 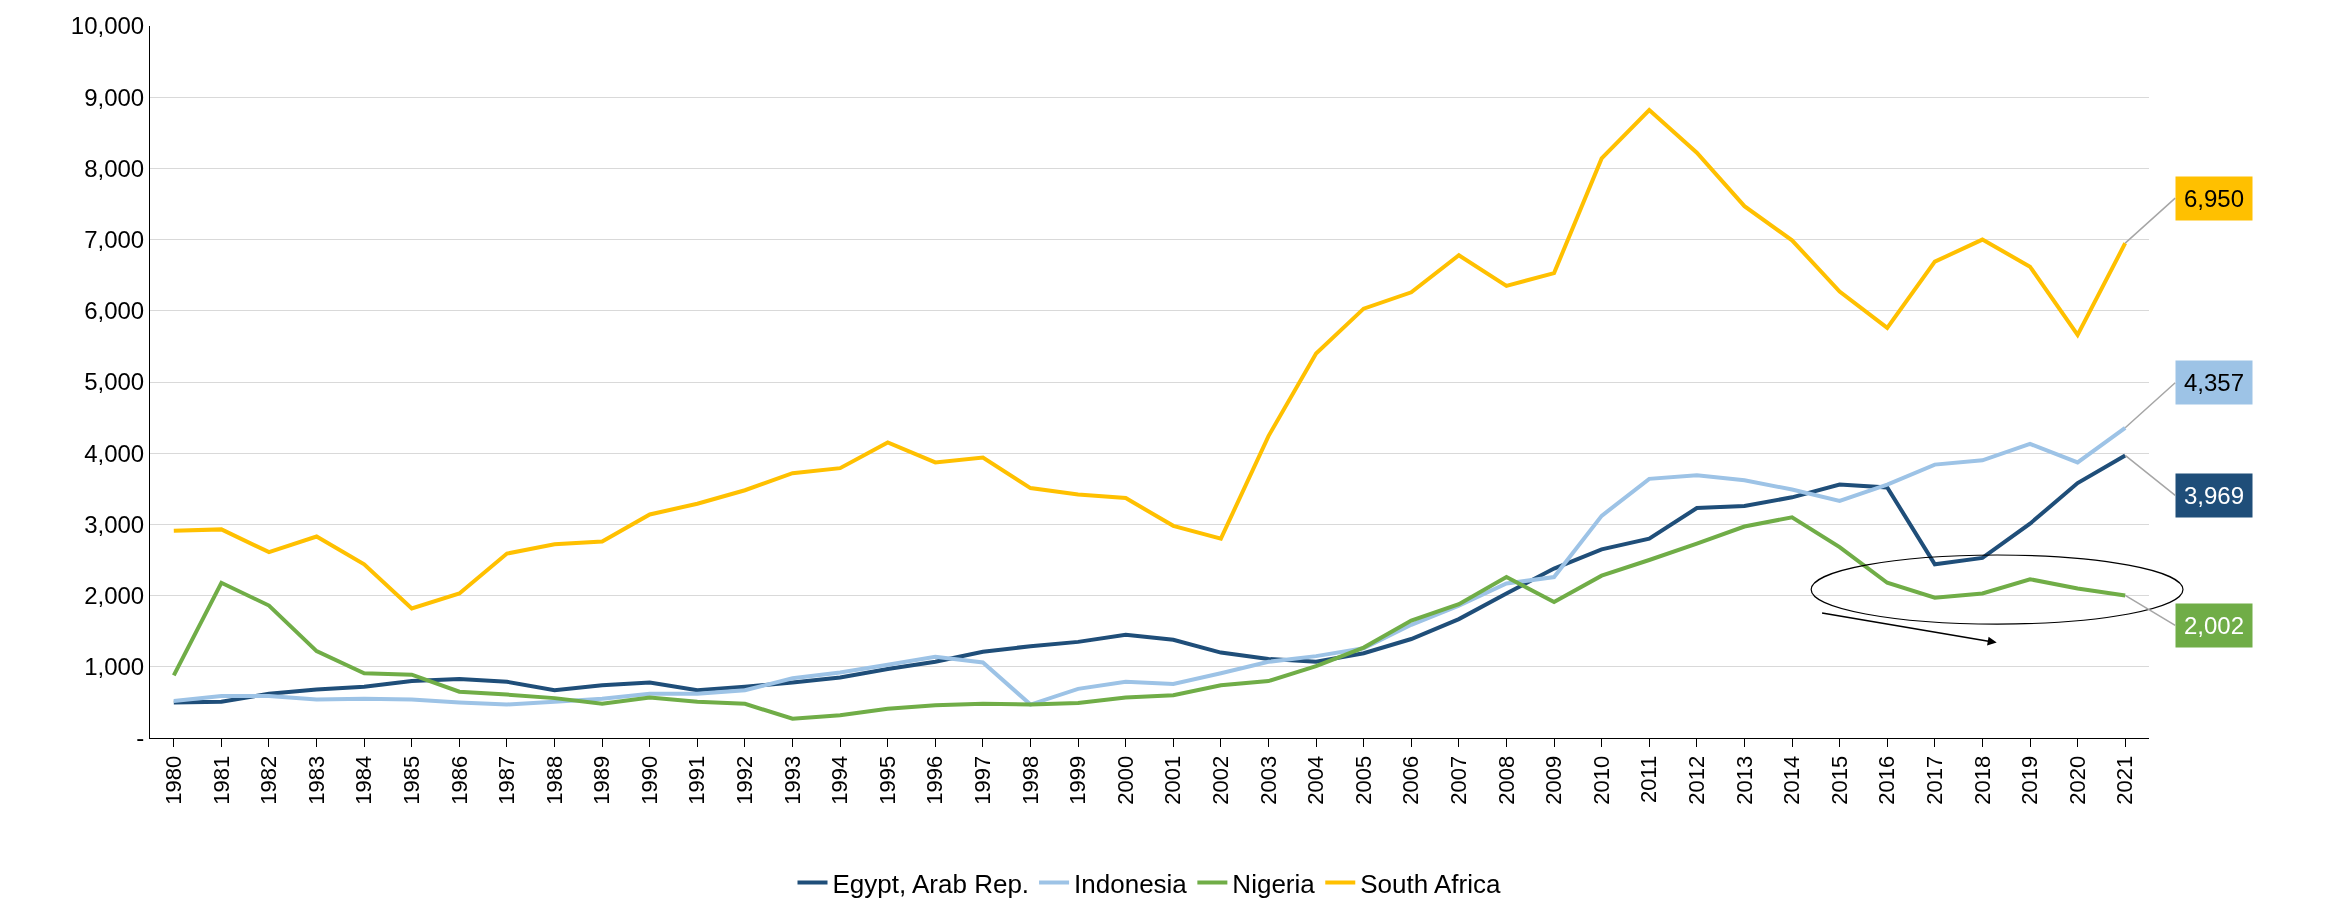 What do you see at coordinates (364, 780) in the screenshot?
I see `x-tick-label: 1984` at bounding box center [364, 780].